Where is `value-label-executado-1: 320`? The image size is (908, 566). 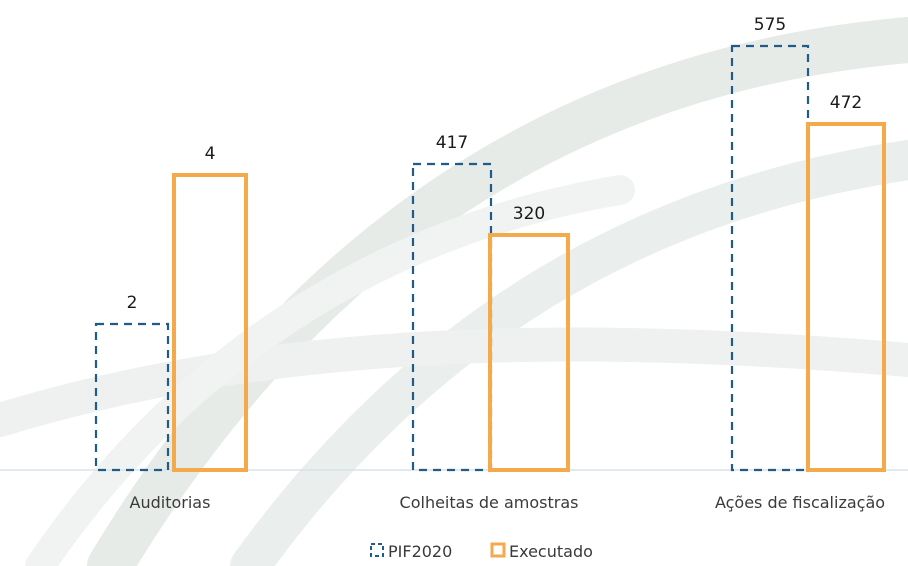 value-label-executado-1: 320 is located at coordinates (529, 214).